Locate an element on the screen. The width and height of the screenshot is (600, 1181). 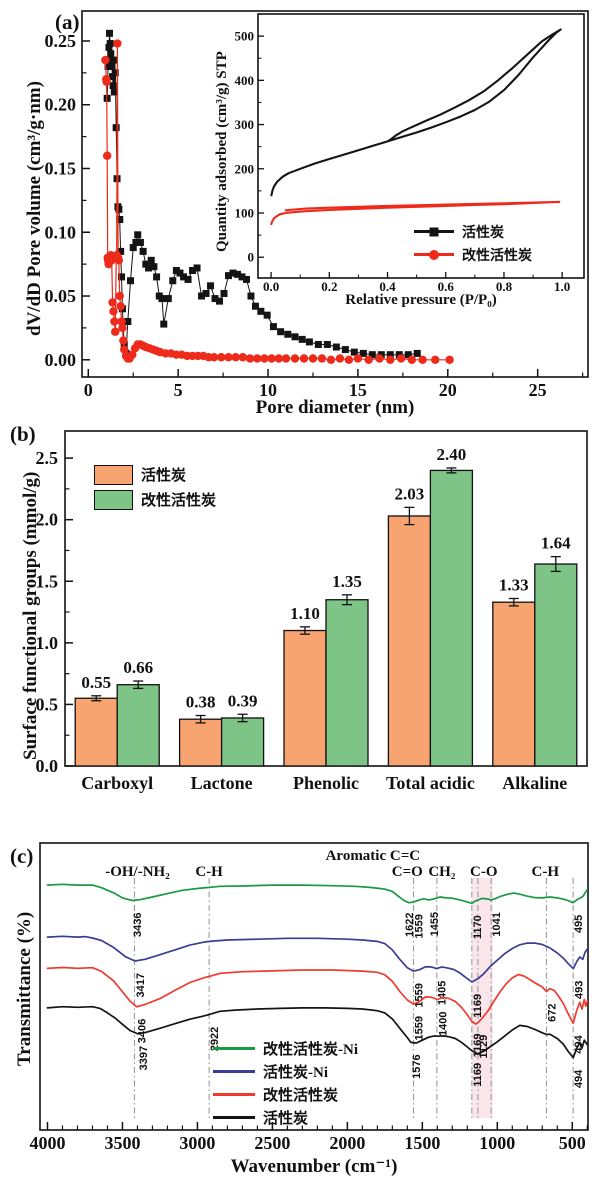
square-marker-icon is located at coordinates (434, 231).